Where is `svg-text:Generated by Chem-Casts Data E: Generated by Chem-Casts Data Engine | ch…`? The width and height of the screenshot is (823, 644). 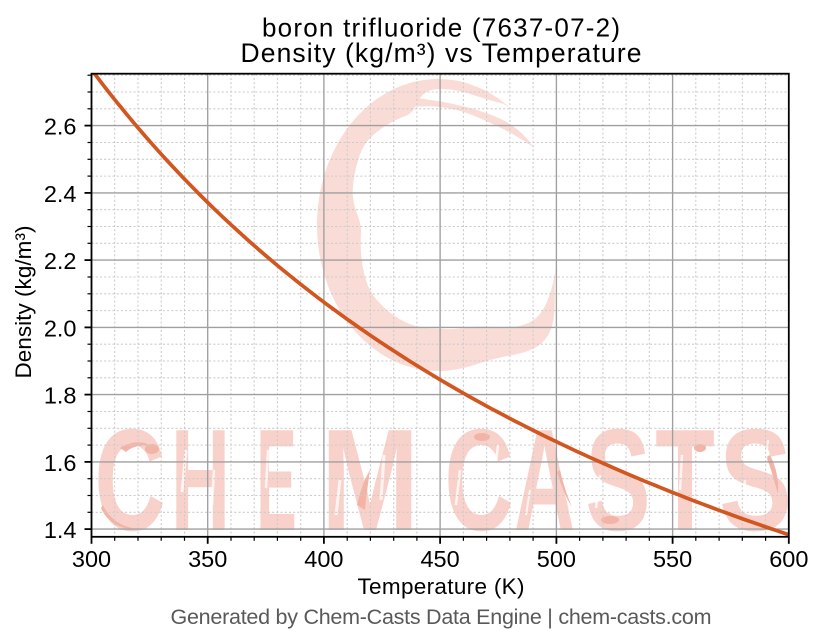
svg-text:Generated by Chem-Casts Data E: Generated by Chem-Casts Data Engine | ch… is located at coordinates (441, 617).